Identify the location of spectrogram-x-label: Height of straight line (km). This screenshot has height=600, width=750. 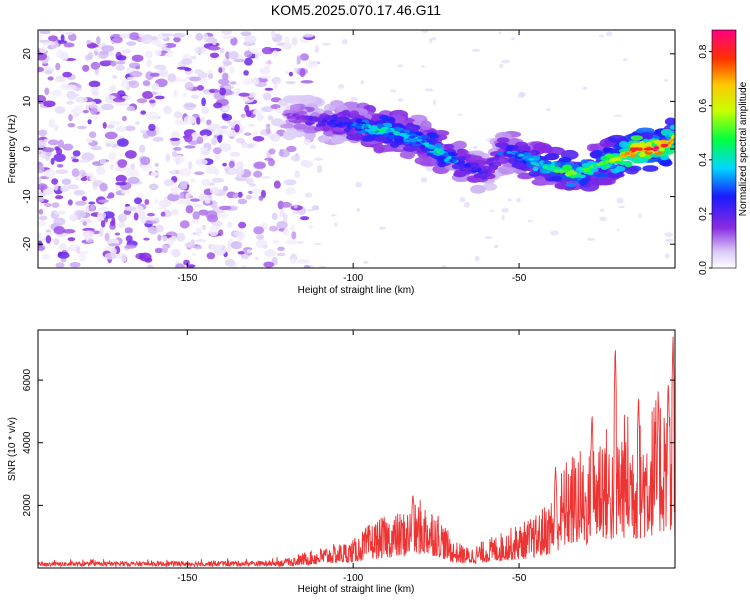
(356, 290).